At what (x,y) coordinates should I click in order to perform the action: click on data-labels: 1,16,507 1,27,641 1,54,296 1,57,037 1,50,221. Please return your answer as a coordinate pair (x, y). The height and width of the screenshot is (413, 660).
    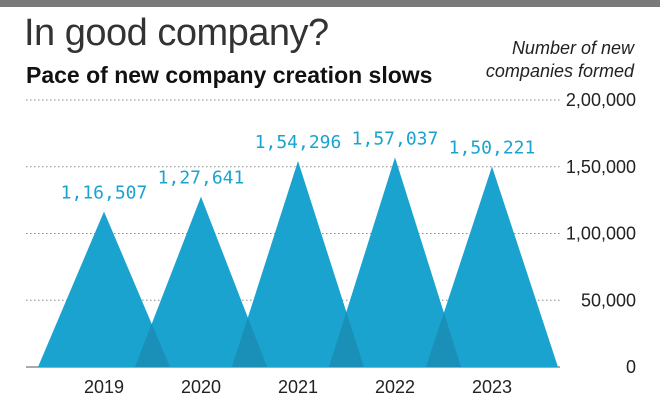
    Looking at the image, I should click on (298, 165).